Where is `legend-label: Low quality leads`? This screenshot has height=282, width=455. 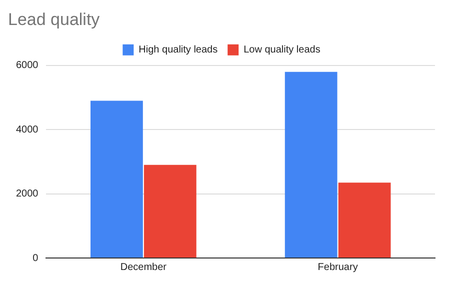 legend-label: Low quality leads is located at coordinates (282, 50).